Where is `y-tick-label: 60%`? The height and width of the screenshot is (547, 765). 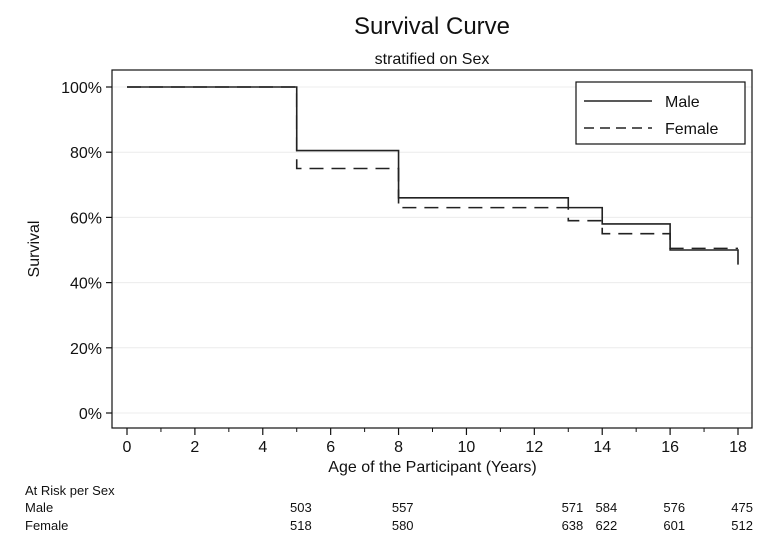 y-tick-label: 60% is located at coordinates (86, 218).